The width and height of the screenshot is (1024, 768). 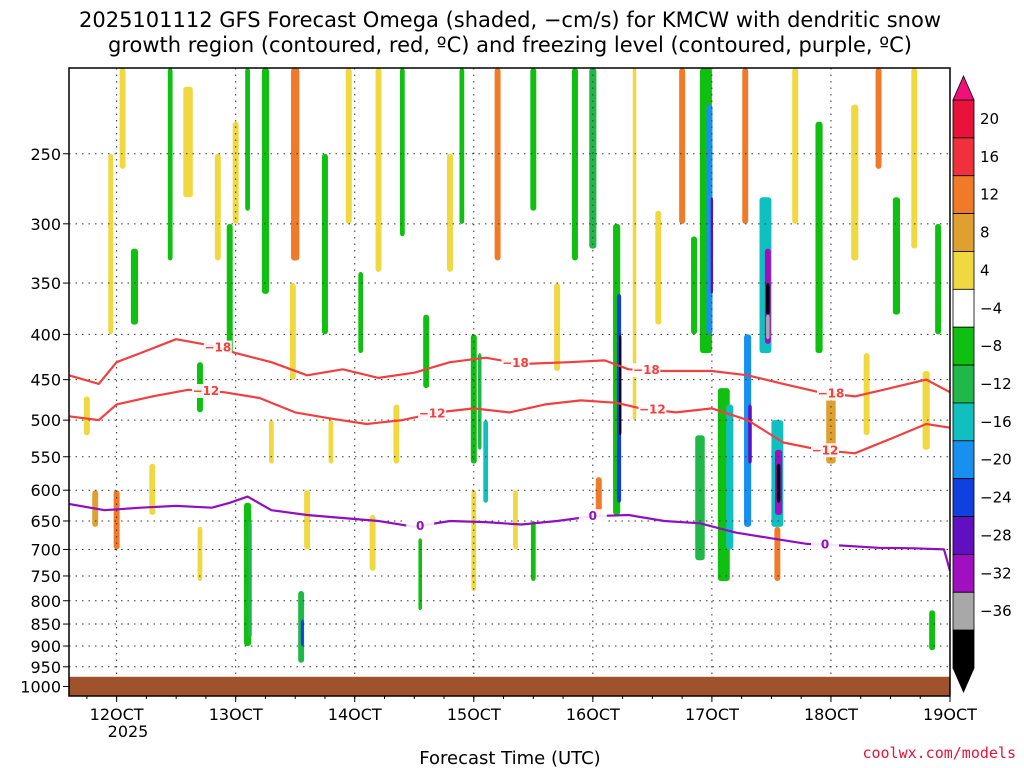 What do you see at coordinates (831, 714) in the screenshot?
I see `x-tick-label-6: 18OCT` at bounding box center [831, 714].